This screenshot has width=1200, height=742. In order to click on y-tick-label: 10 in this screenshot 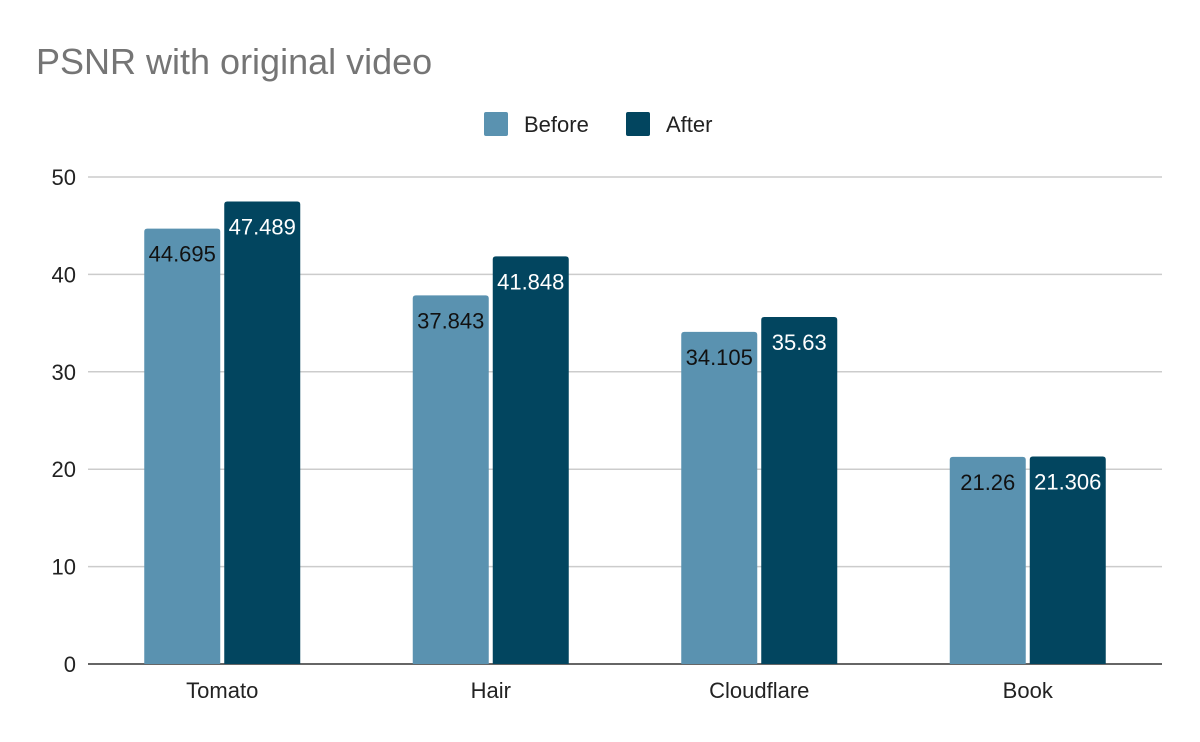, I will do `click(64, 567)`.